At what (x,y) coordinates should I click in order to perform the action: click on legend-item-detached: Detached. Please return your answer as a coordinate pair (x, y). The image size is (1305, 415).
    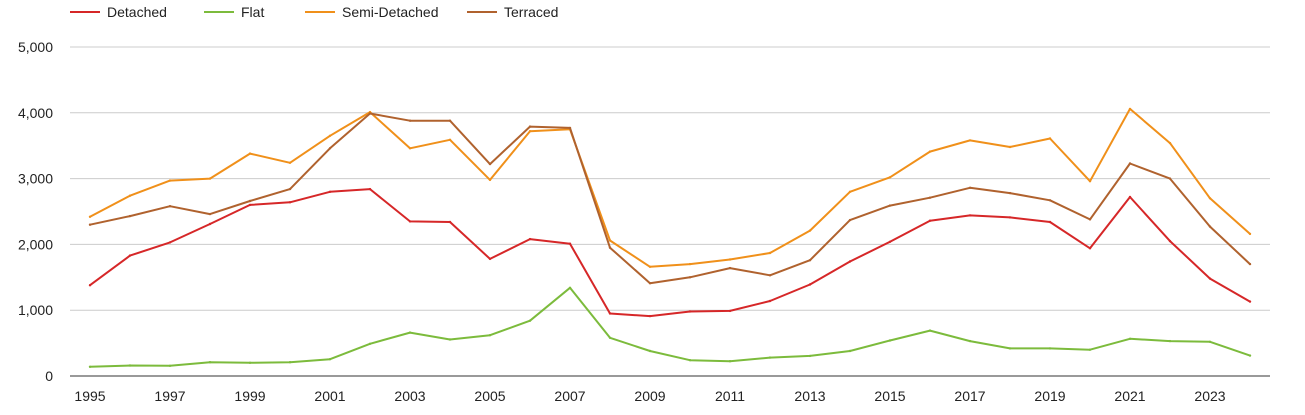
    Looking at the image, I should click on (118, 12).